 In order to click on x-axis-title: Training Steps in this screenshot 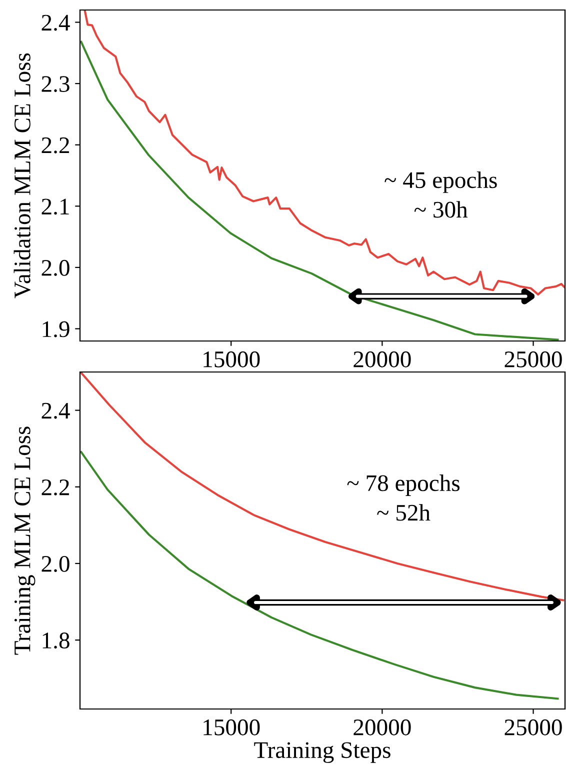, I will do `click(322, 752)`.